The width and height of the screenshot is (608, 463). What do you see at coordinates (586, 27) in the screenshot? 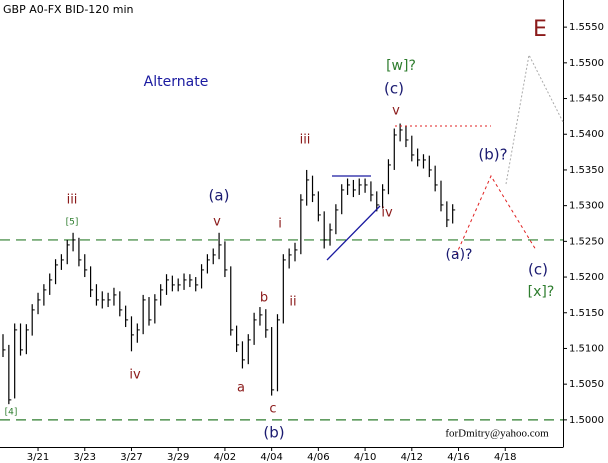
I see `y-tick-label: 1.5550` at bounding box center [586, 27].